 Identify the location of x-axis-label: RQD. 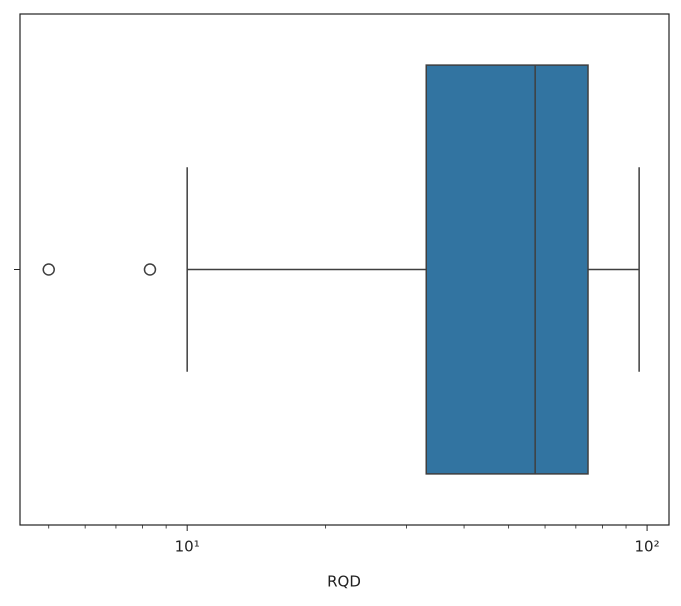
(344, 582).